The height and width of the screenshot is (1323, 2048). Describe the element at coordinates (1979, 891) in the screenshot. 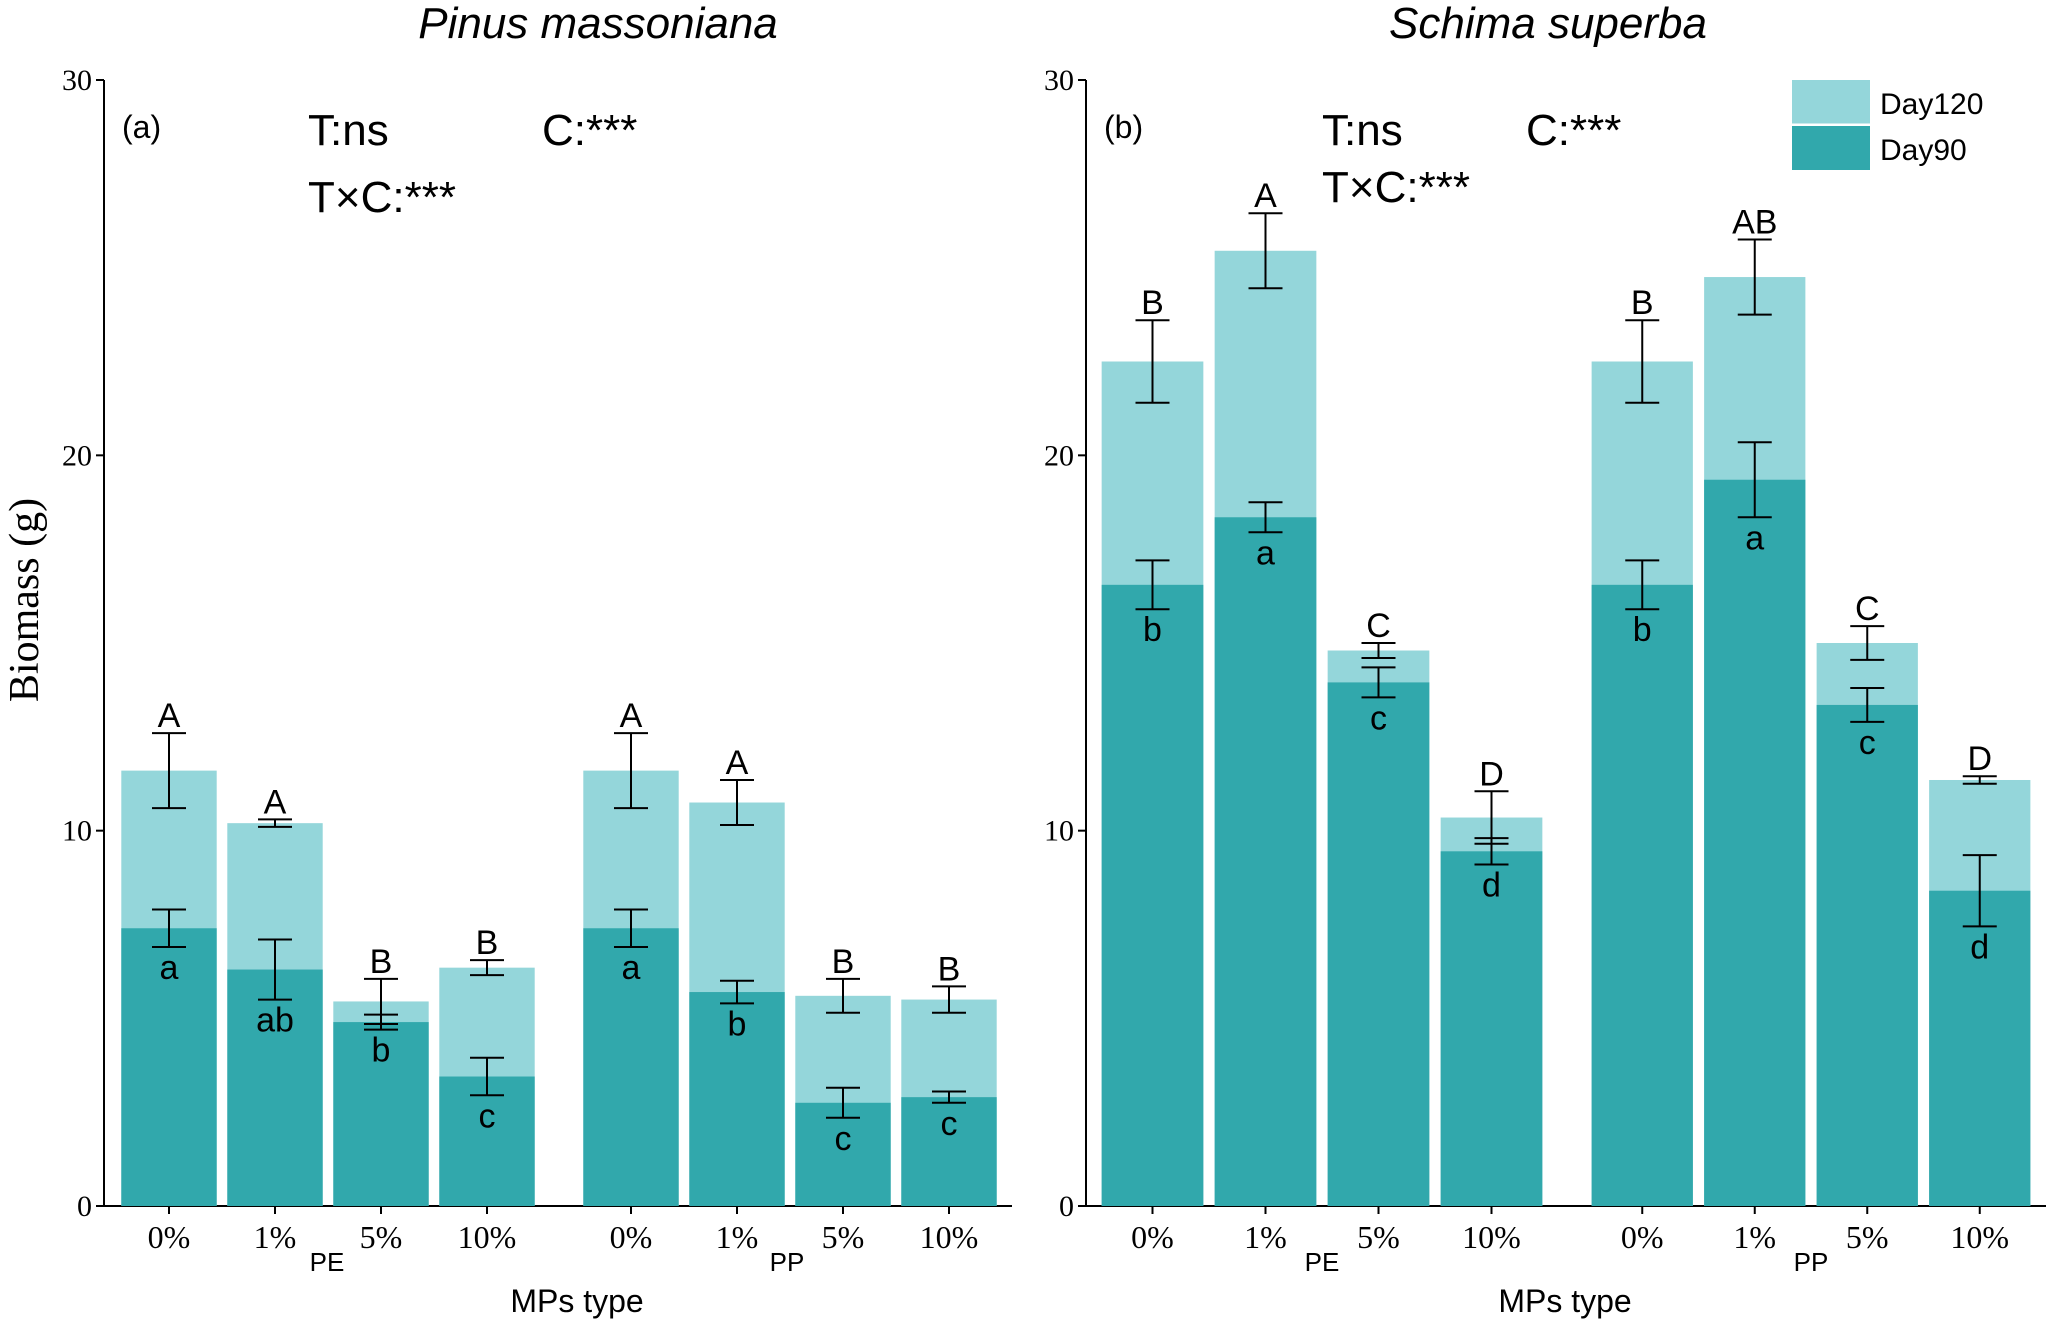

I see `errorbar-day90-PP-10%` at that location.